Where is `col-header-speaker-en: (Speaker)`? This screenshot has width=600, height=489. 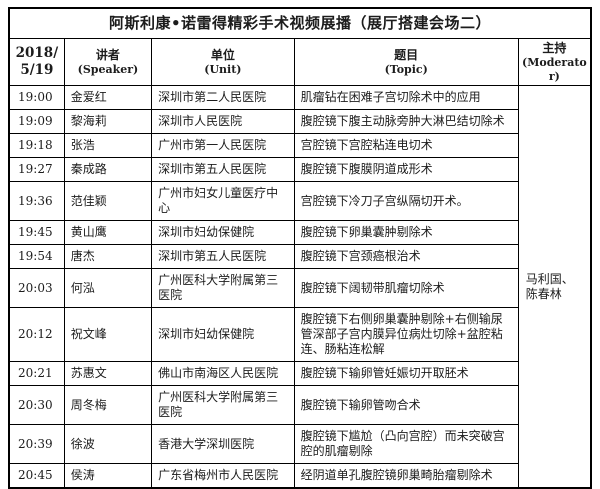 col-header-speaker-en: (Speaker) is located at coordinates (108, 69).